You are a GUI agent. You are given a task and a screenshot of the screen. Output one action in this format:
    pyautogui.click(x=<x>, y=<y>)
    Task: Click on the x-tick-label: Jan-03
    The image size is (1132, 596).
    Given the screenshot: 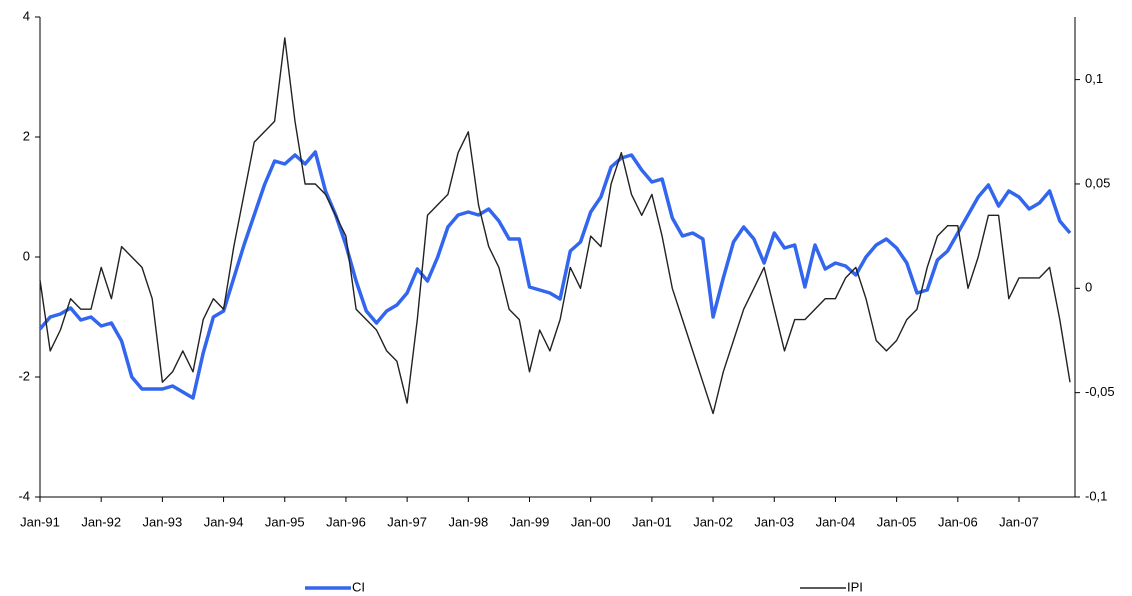 What is the action you would take?
    pyautogui.click(x=774, y=521)
    